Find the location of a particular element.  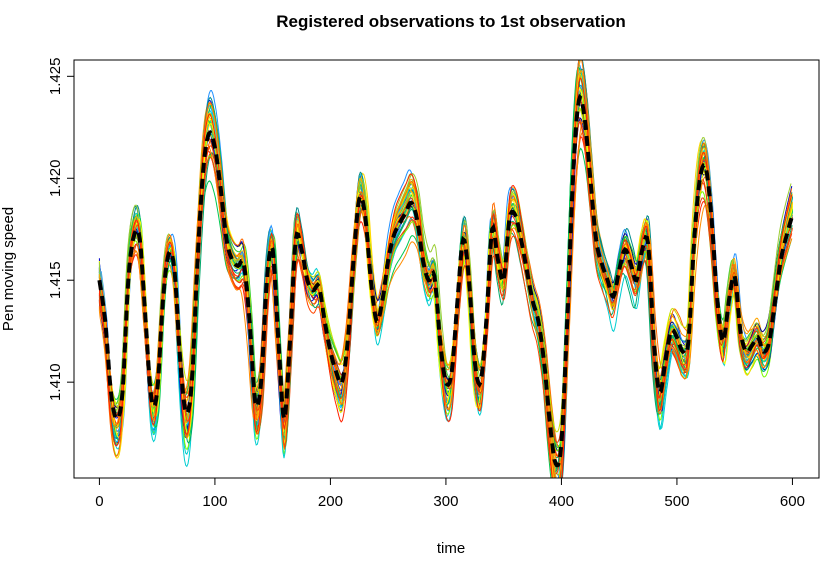

x-tick-label: 300 is located at coordinates (445, 501).